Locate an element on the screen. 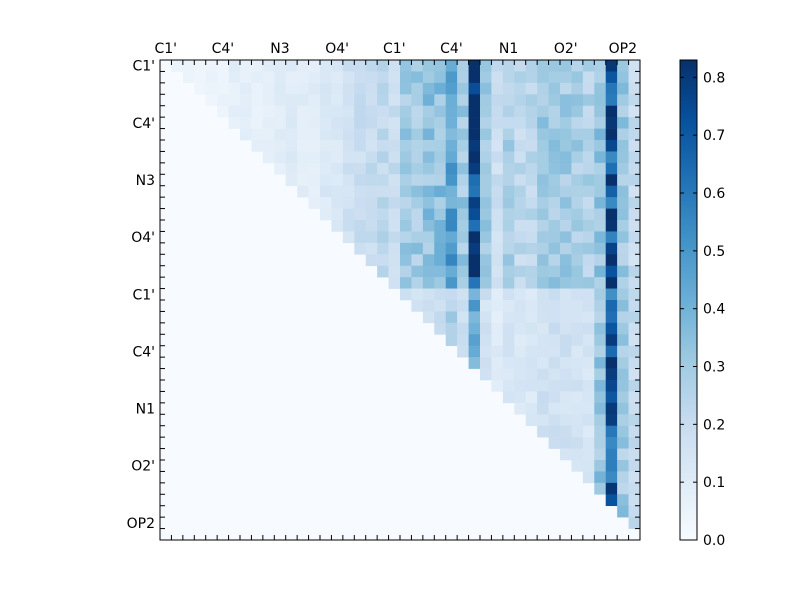  y-tick-label: O4' is located at coordinates (143, 238).